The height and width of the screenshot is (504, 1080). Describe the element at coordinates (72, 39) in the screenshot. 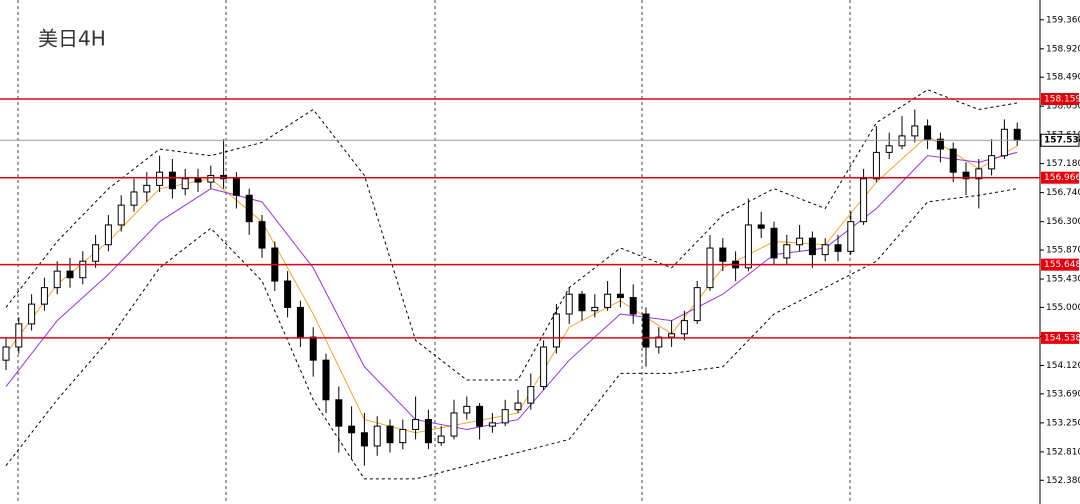

I see `chart-title: 美日4H` at that location.